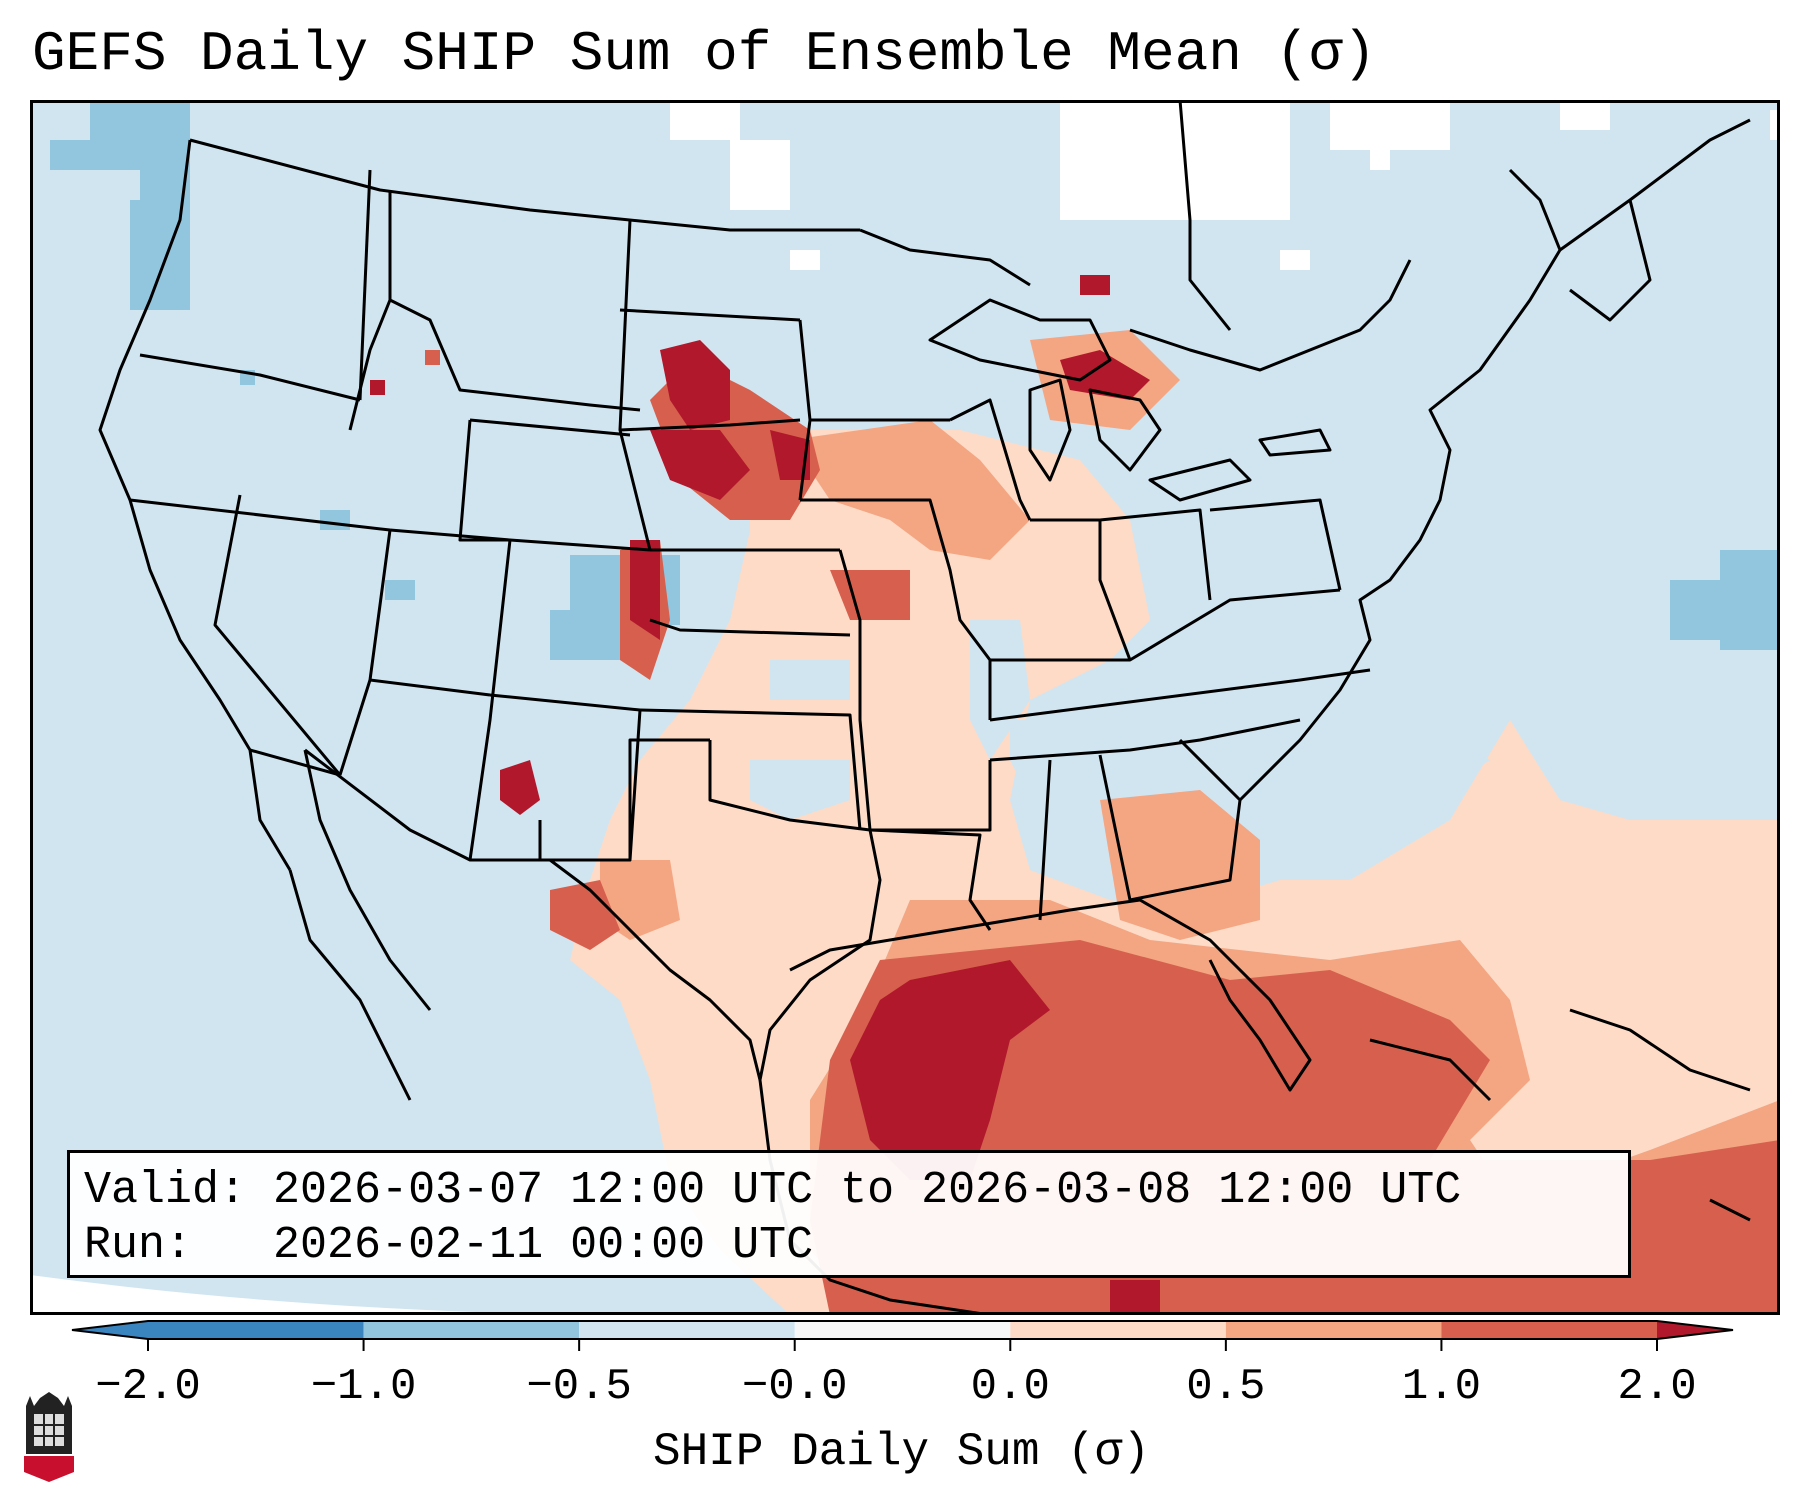  Describe the element at coordinates (1020, 340) in the screenshot. I see `lake-superior` at that location.